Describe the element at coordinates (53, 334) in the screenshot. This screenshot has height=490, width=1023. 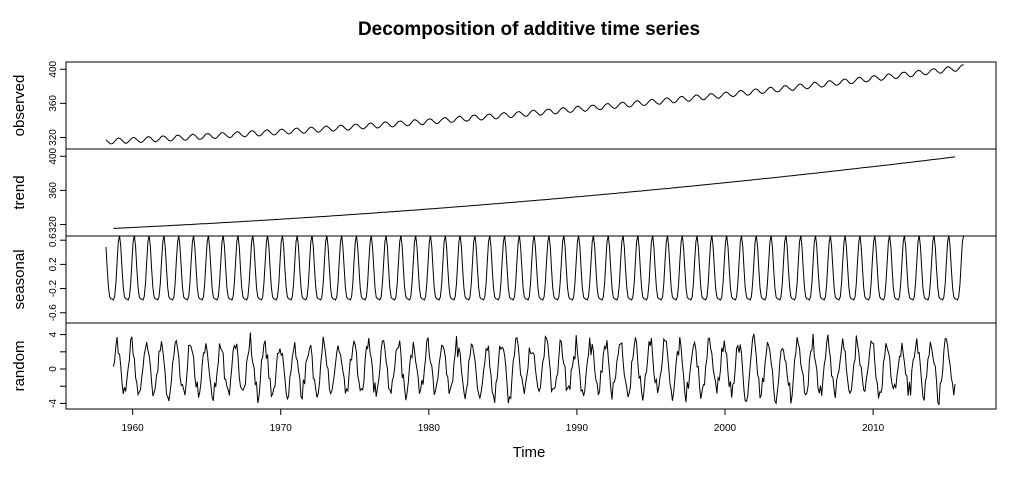
I see `y-tick-label-random: 4` at that location.